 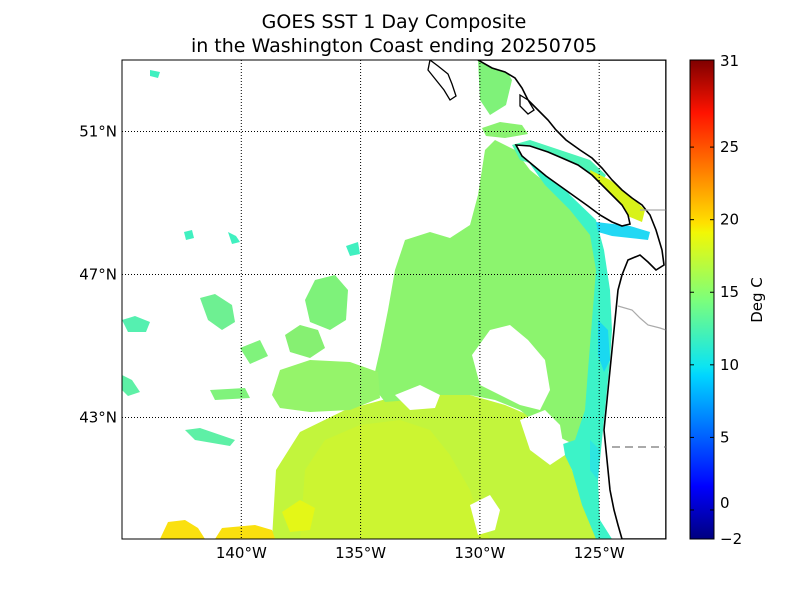 I want to click on sst-field-central, so click(x=488, y=292).